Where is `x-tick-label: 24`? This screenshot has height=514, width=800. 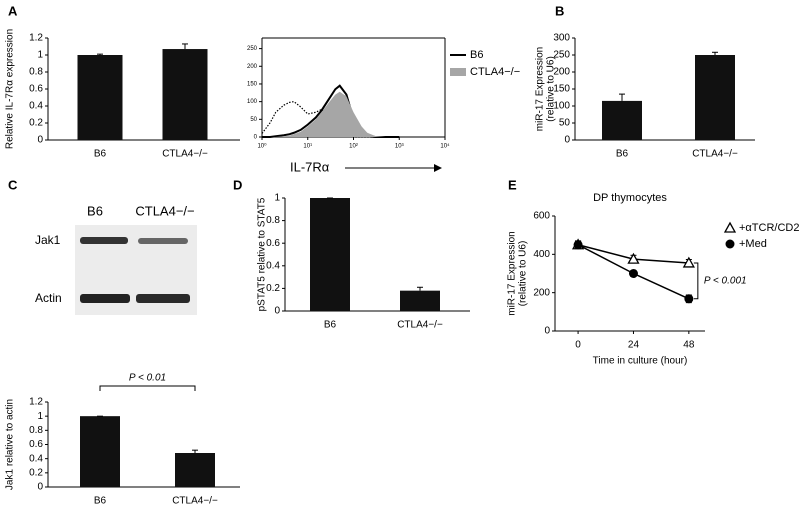 x-tick-label: 24 is located at coordinates (634, 345).